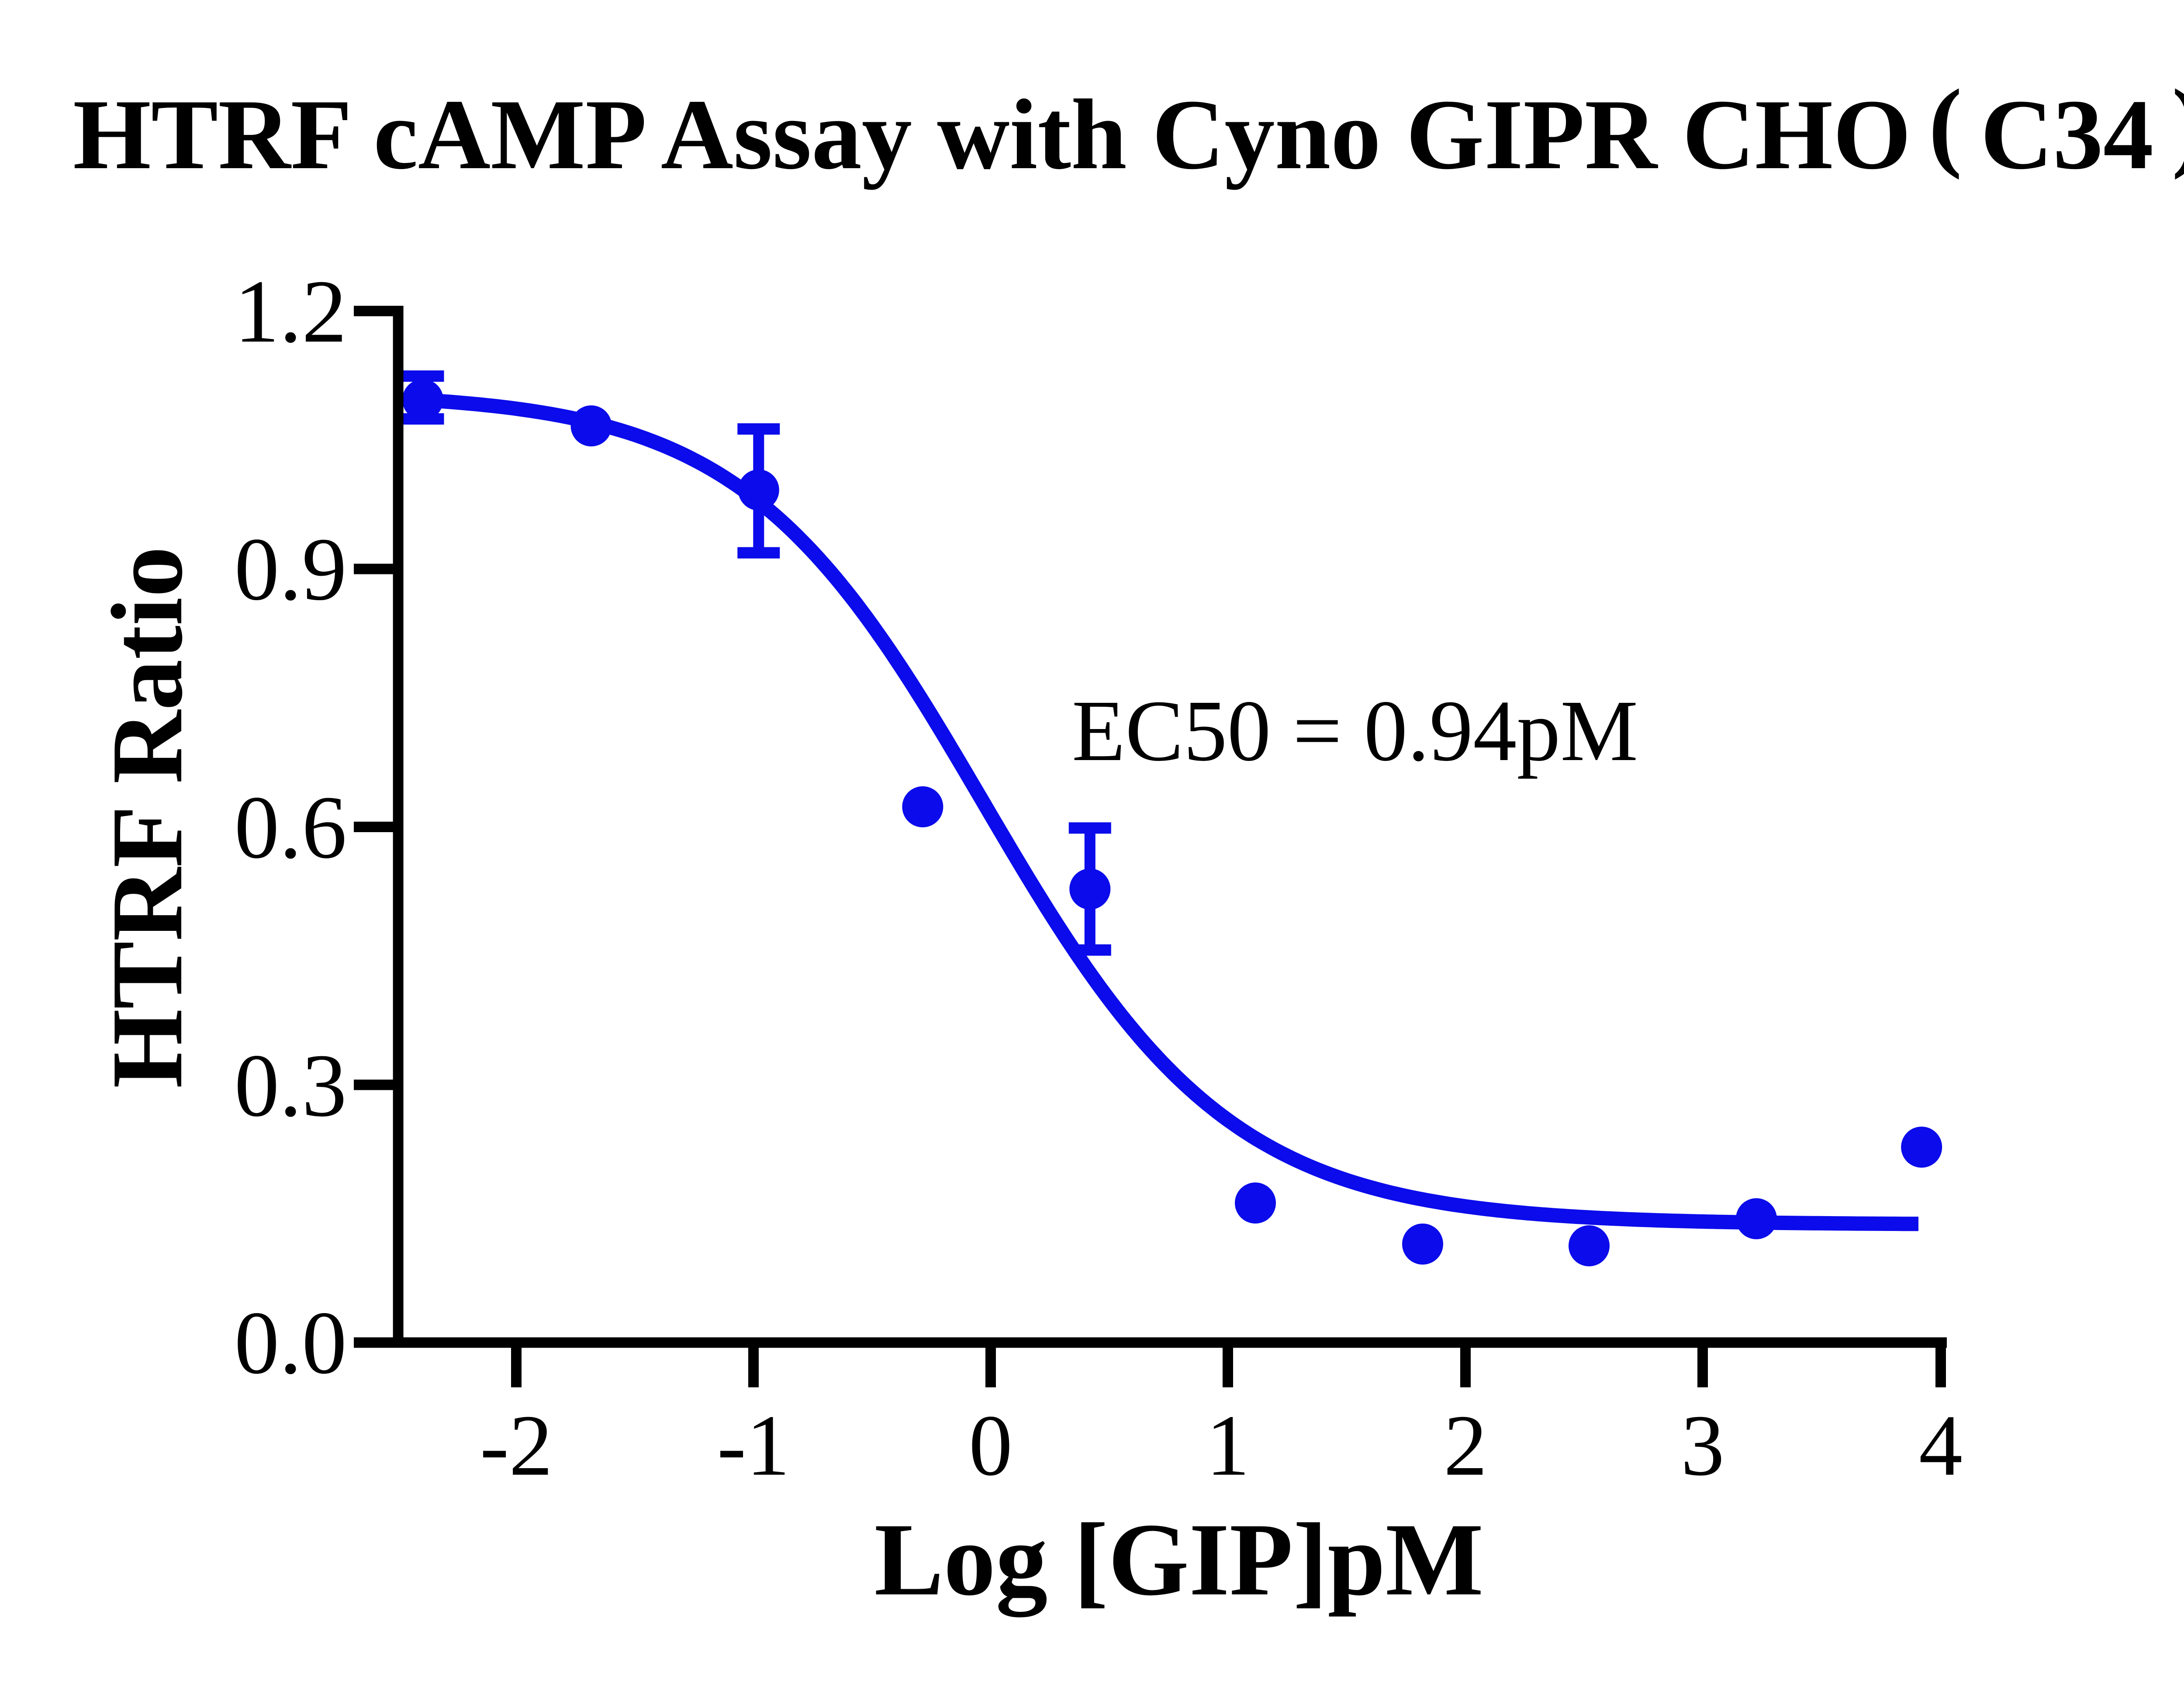 The width and height of the screenshot is (2184, 1687). I want to click on svg-text: 0.3, so click(291, 1085).